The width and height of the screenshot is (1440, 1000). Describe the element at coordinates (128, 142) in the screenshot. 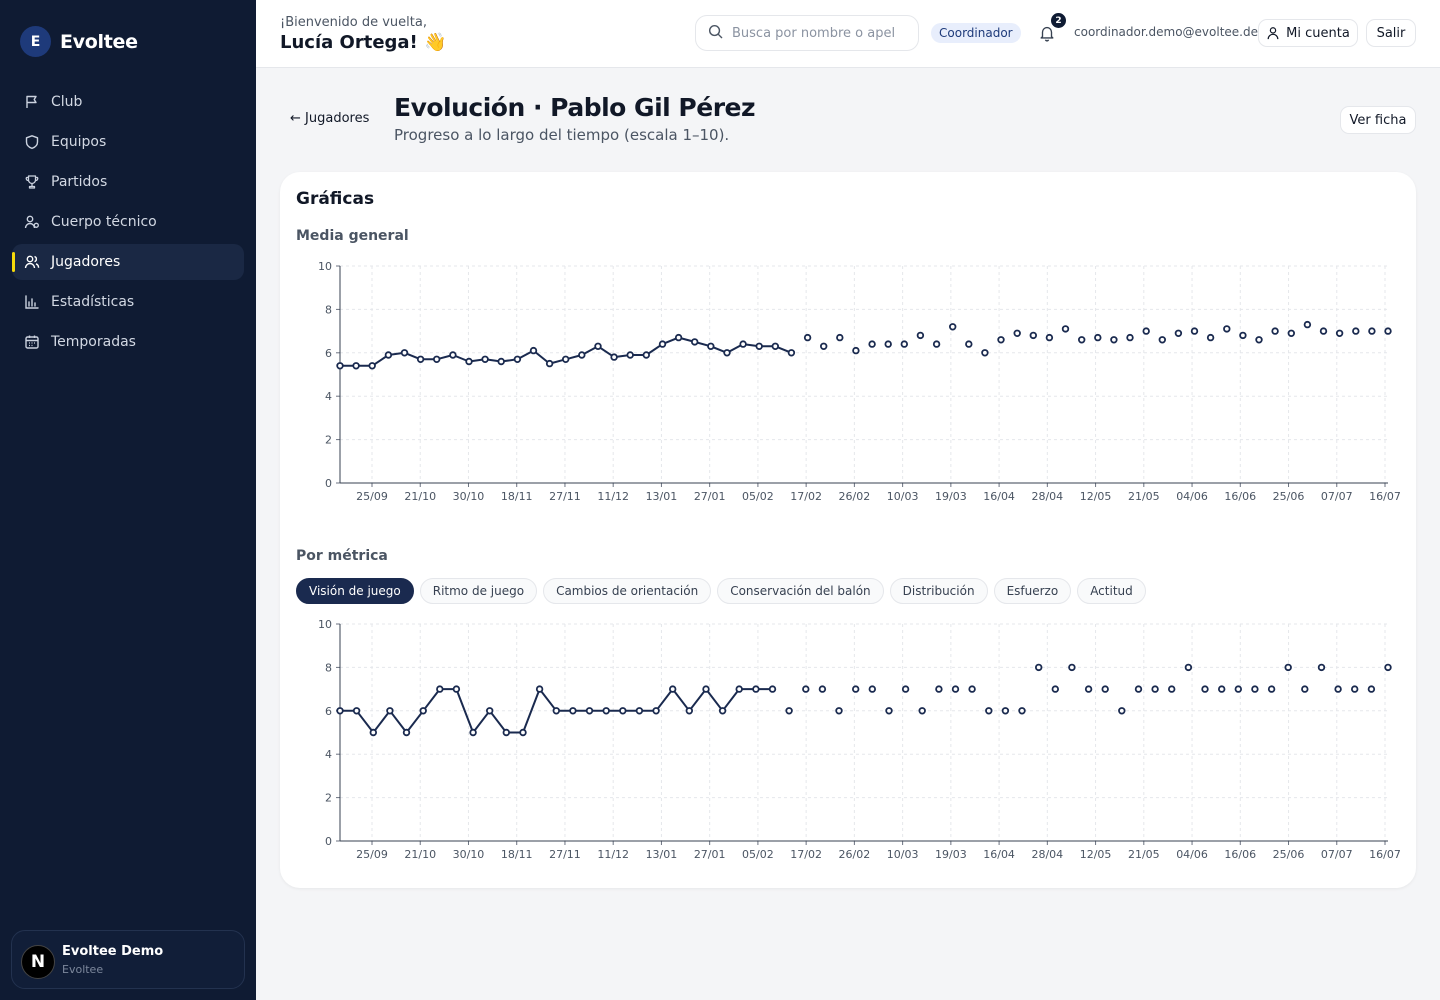

I see `sidebar-item-equipos: Equipos` at that location.